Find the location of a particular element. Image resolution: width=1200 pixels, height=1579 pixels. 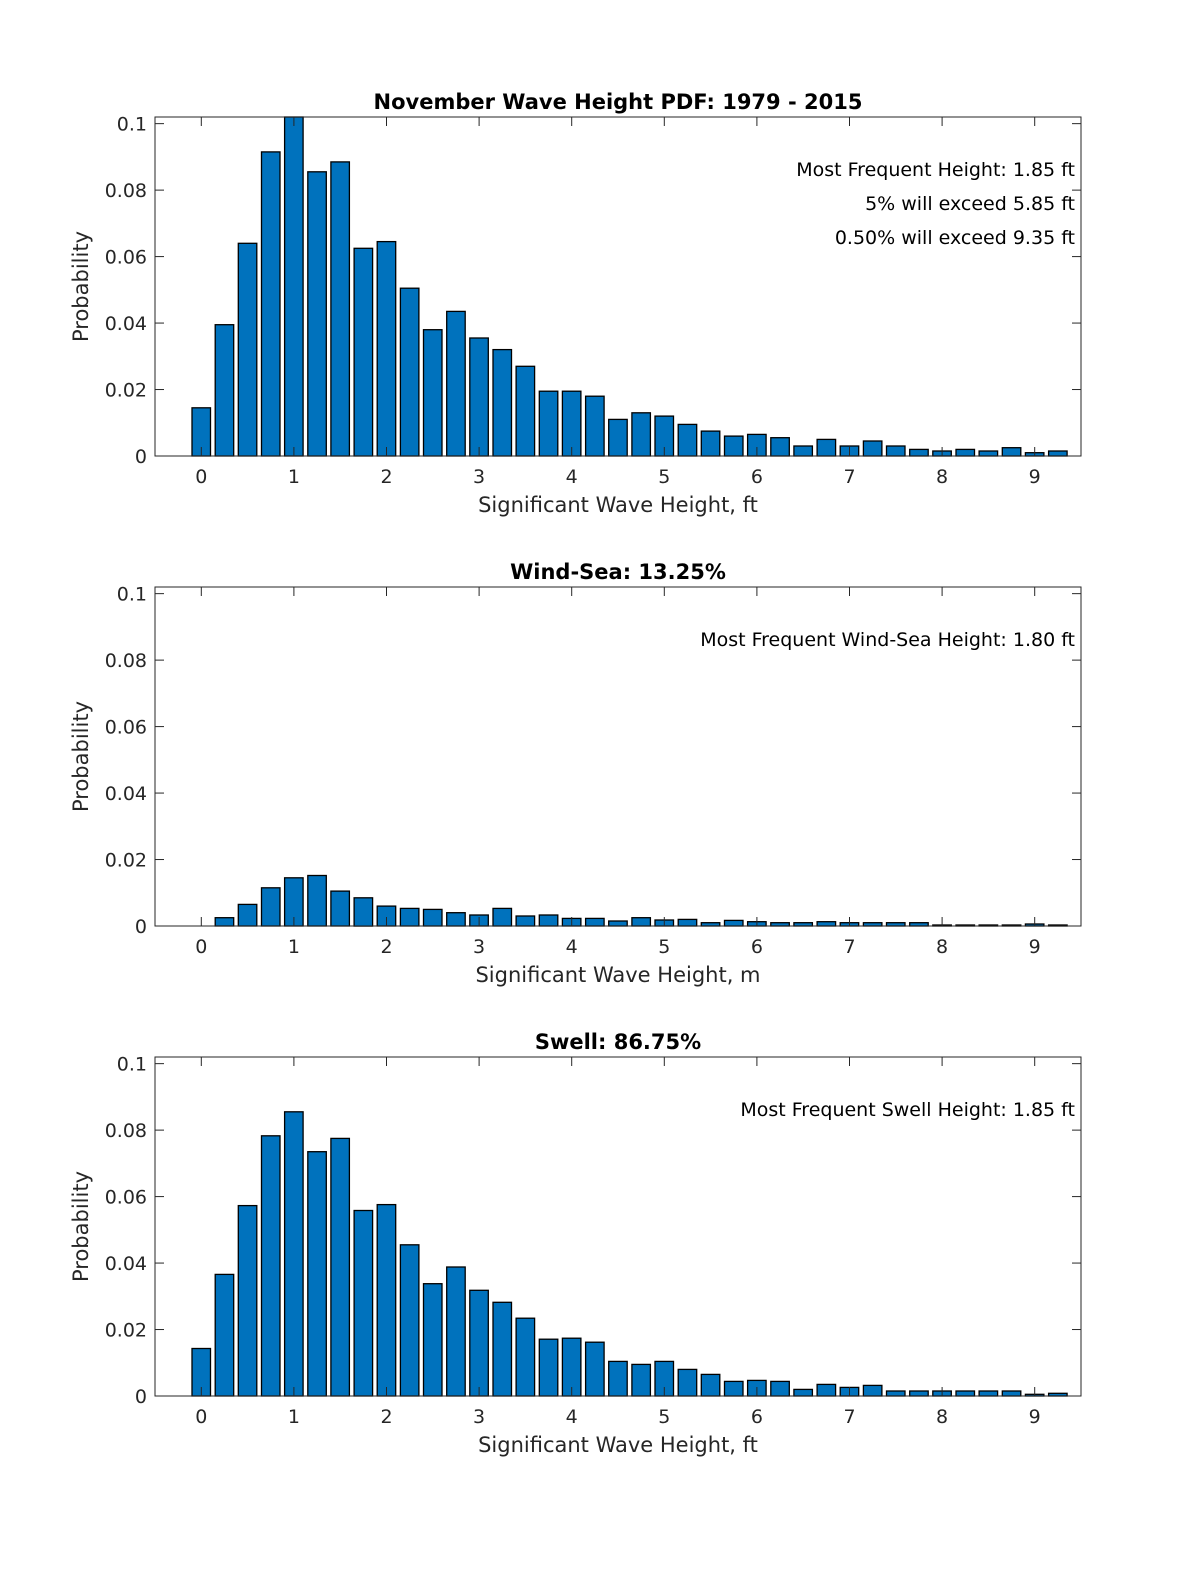

y-tick-label: 0 is located at coordinates (141, 1397).